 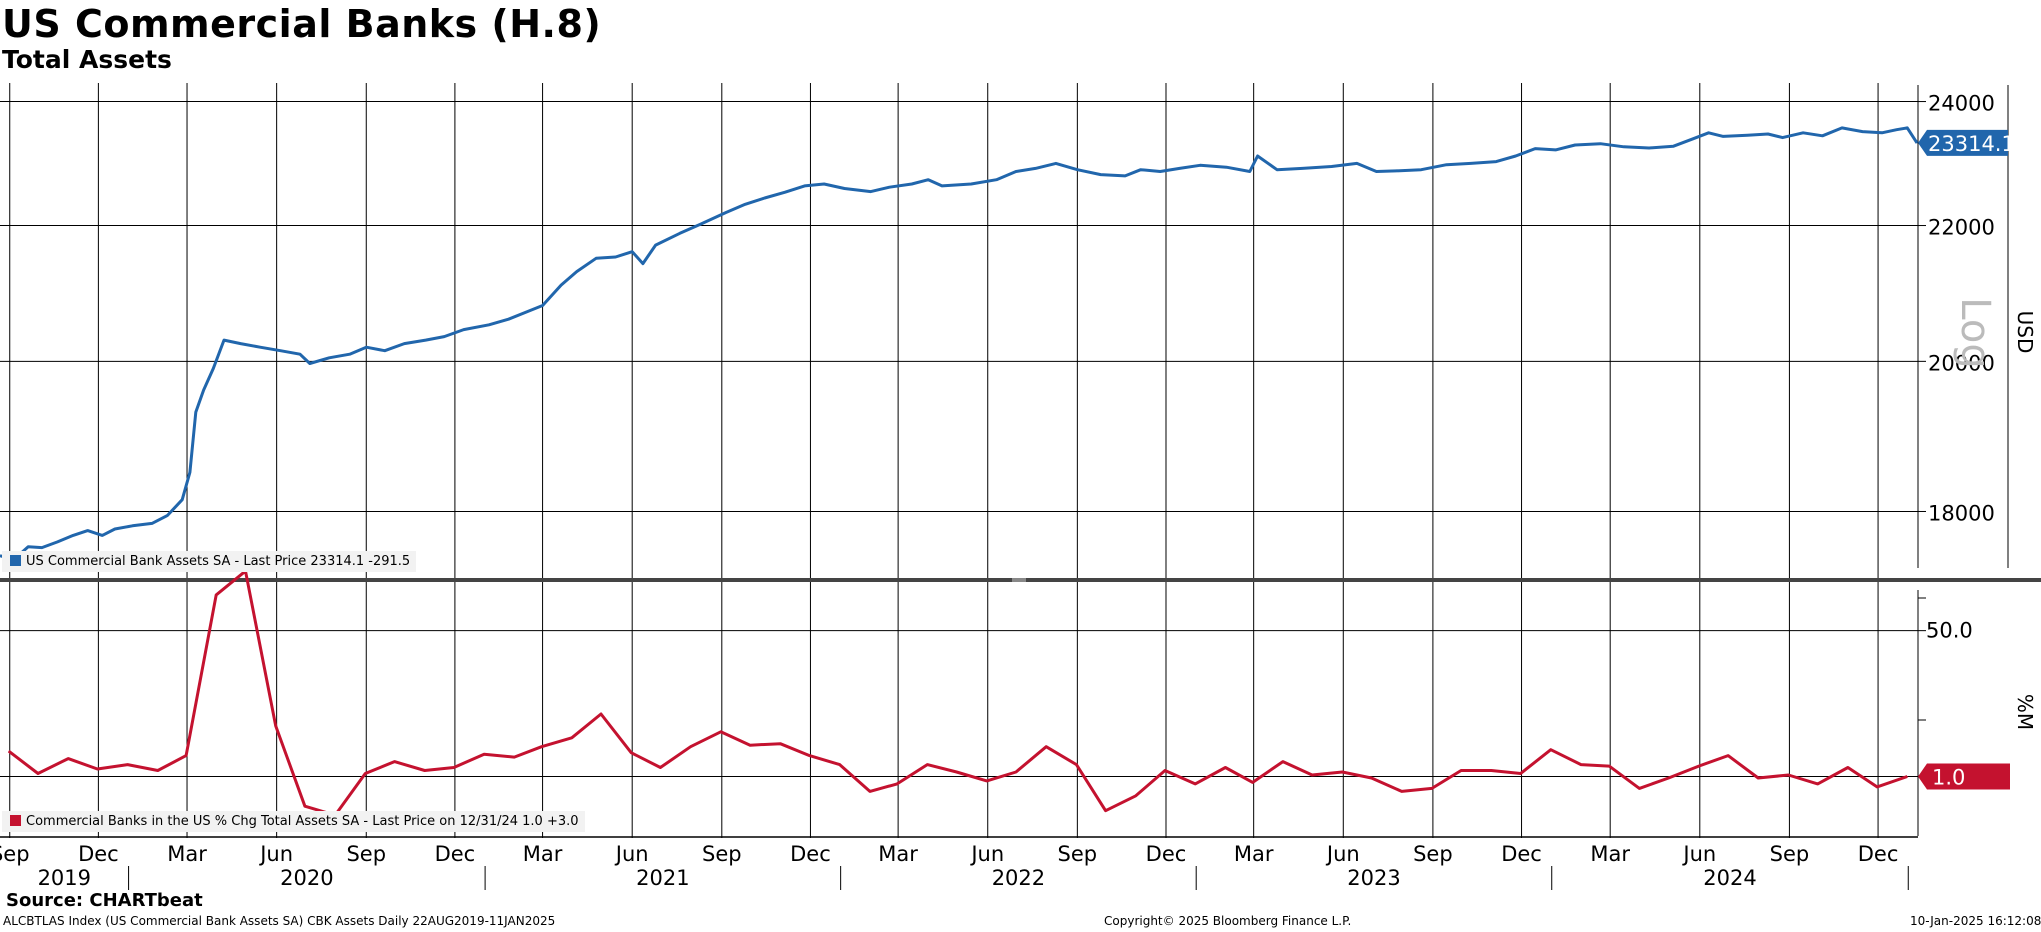 What do you see at coordinates (1963, 142) in the screenshot?
I see `top-last-value-tag` at bounding box center [1963, 142].